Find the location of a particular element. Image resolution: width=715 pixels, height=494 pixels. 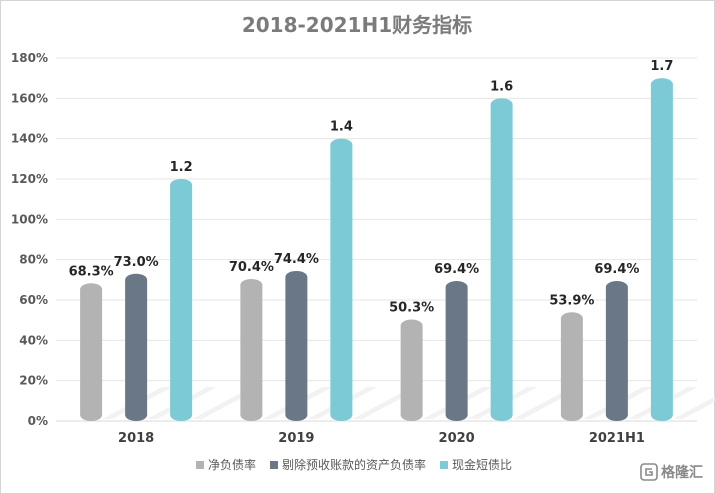

data-label: 1.4 is located at coordinates (341, 127).